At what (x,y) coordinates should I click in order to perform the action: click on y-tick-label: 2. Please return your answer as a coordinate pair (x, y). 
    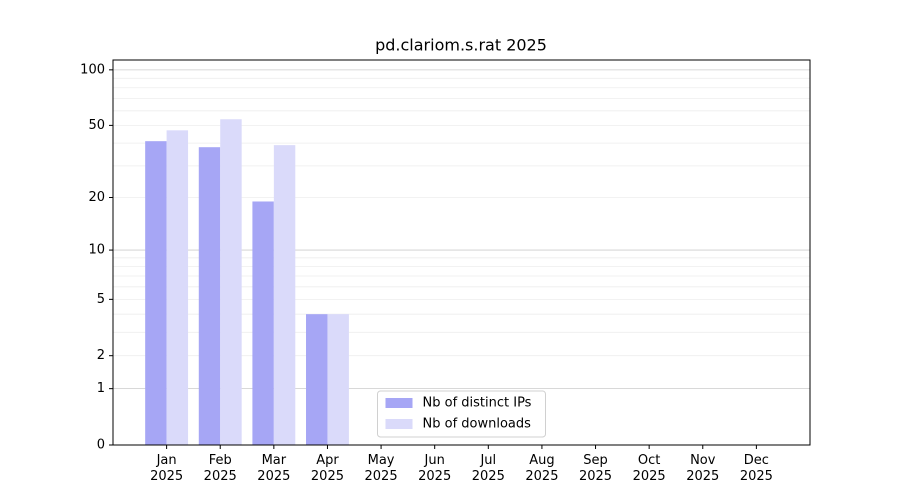
    Looking at the image, I should click on (101, 355).